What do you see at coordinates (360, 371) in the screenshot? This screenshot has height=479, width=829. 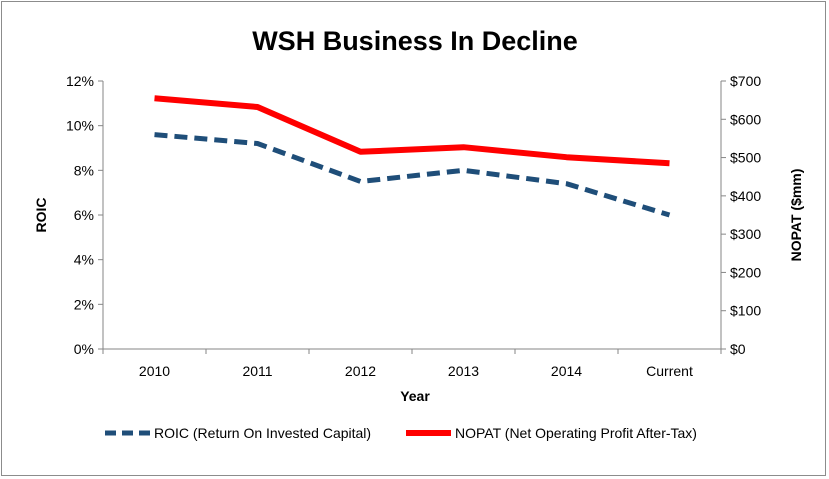 I see `x-tick-label: 2012` at bounding box center [360, 371].